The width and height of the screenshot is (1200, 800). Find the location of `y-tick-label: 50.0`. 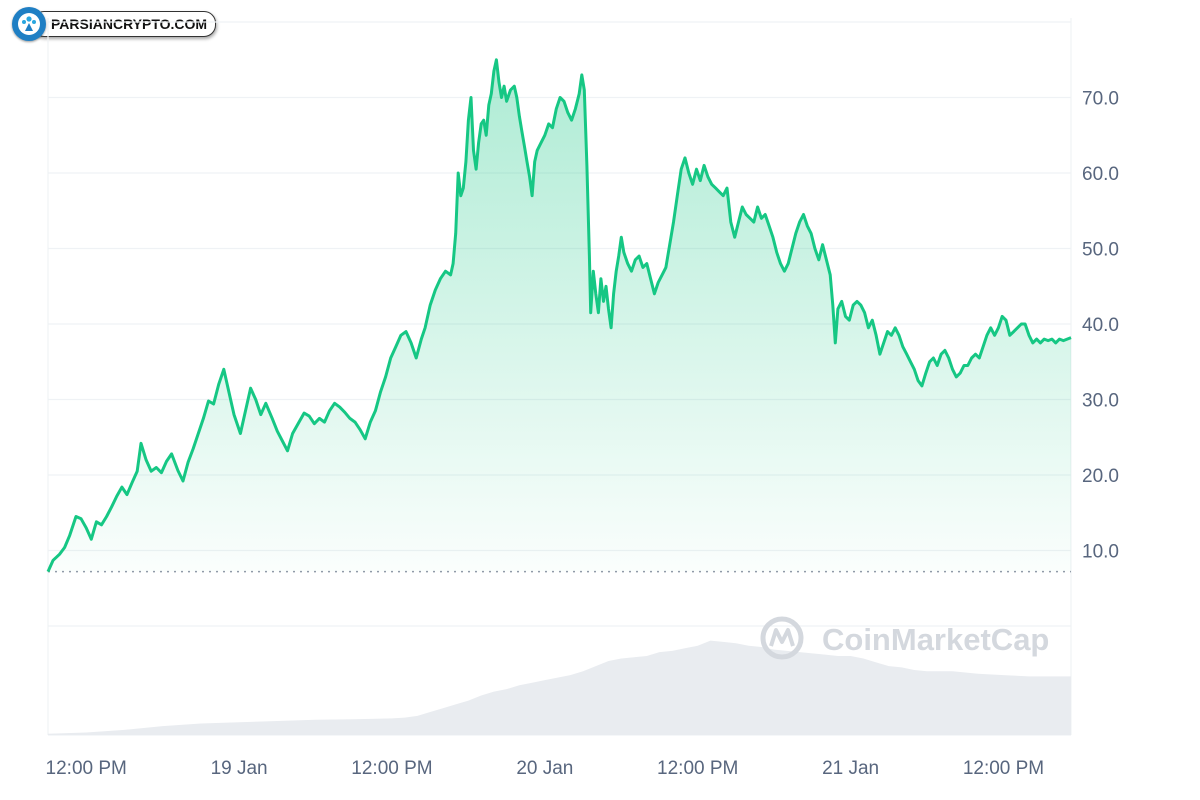

y-tick-label: 50.0 is located at coordinates (1100, 250).